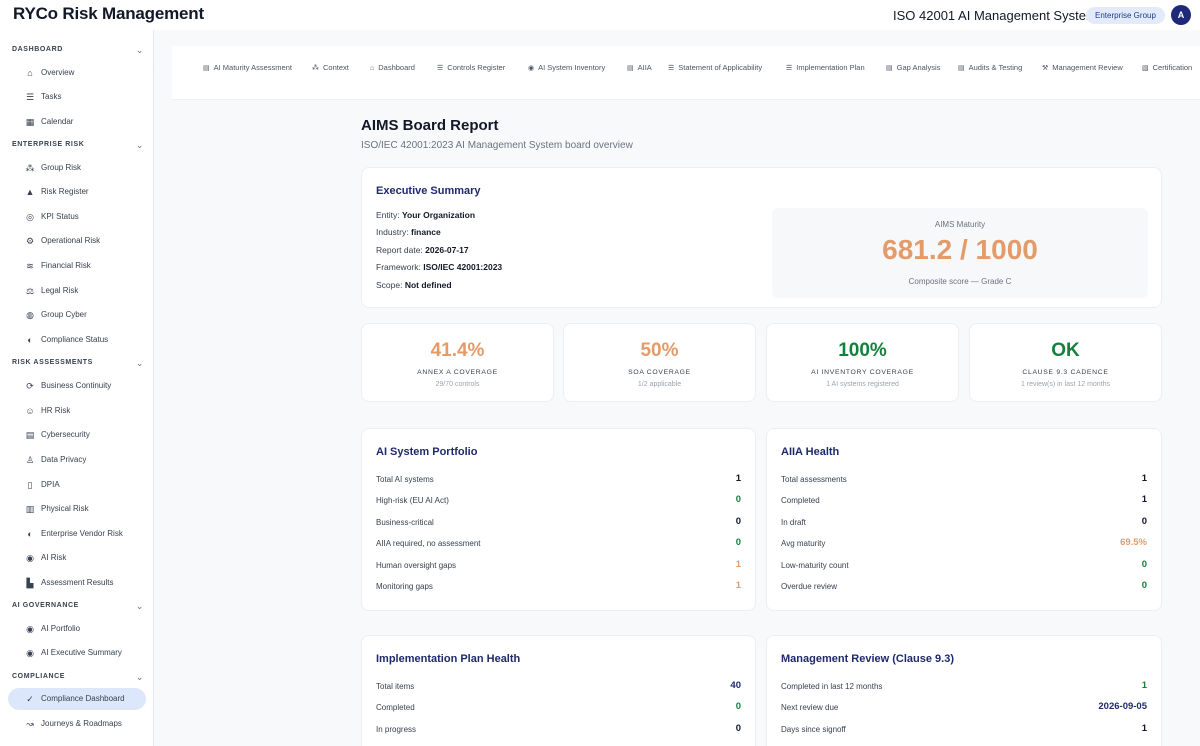  Describe the element at coordinates (1125, 15) in the screenshot. I see `org-selector-badge: Enterprise Group` at that location.